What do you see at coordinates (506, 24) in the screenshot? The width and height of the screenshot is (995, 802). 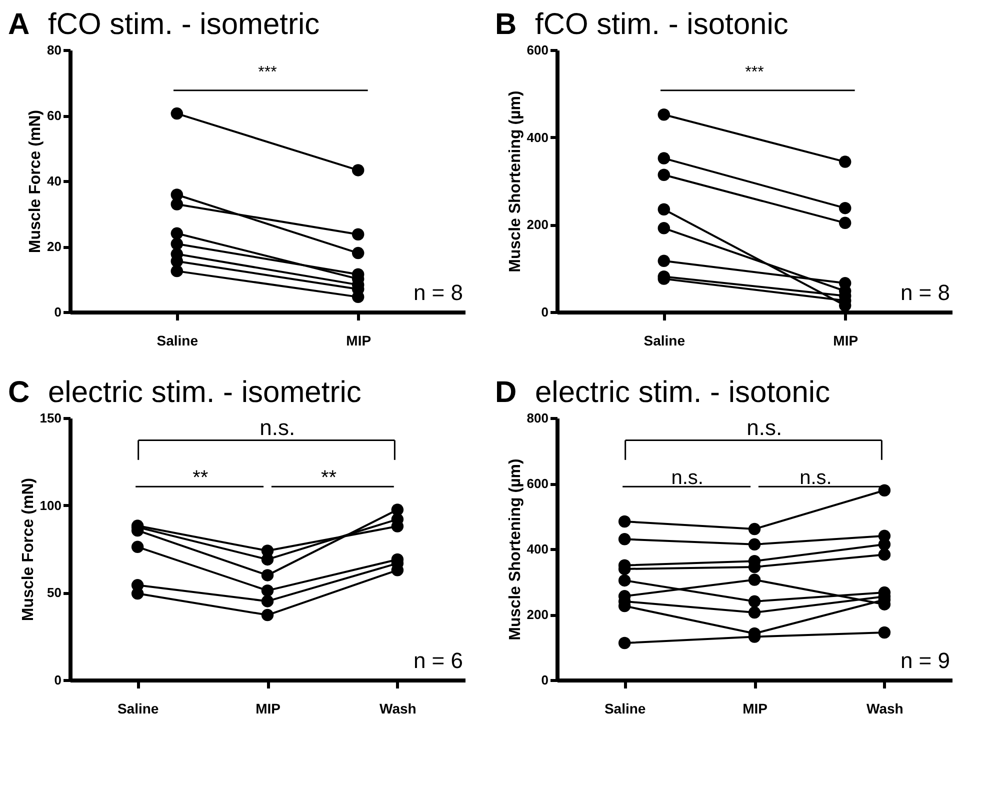 I see `text: B` at bounding box center [506, 24].